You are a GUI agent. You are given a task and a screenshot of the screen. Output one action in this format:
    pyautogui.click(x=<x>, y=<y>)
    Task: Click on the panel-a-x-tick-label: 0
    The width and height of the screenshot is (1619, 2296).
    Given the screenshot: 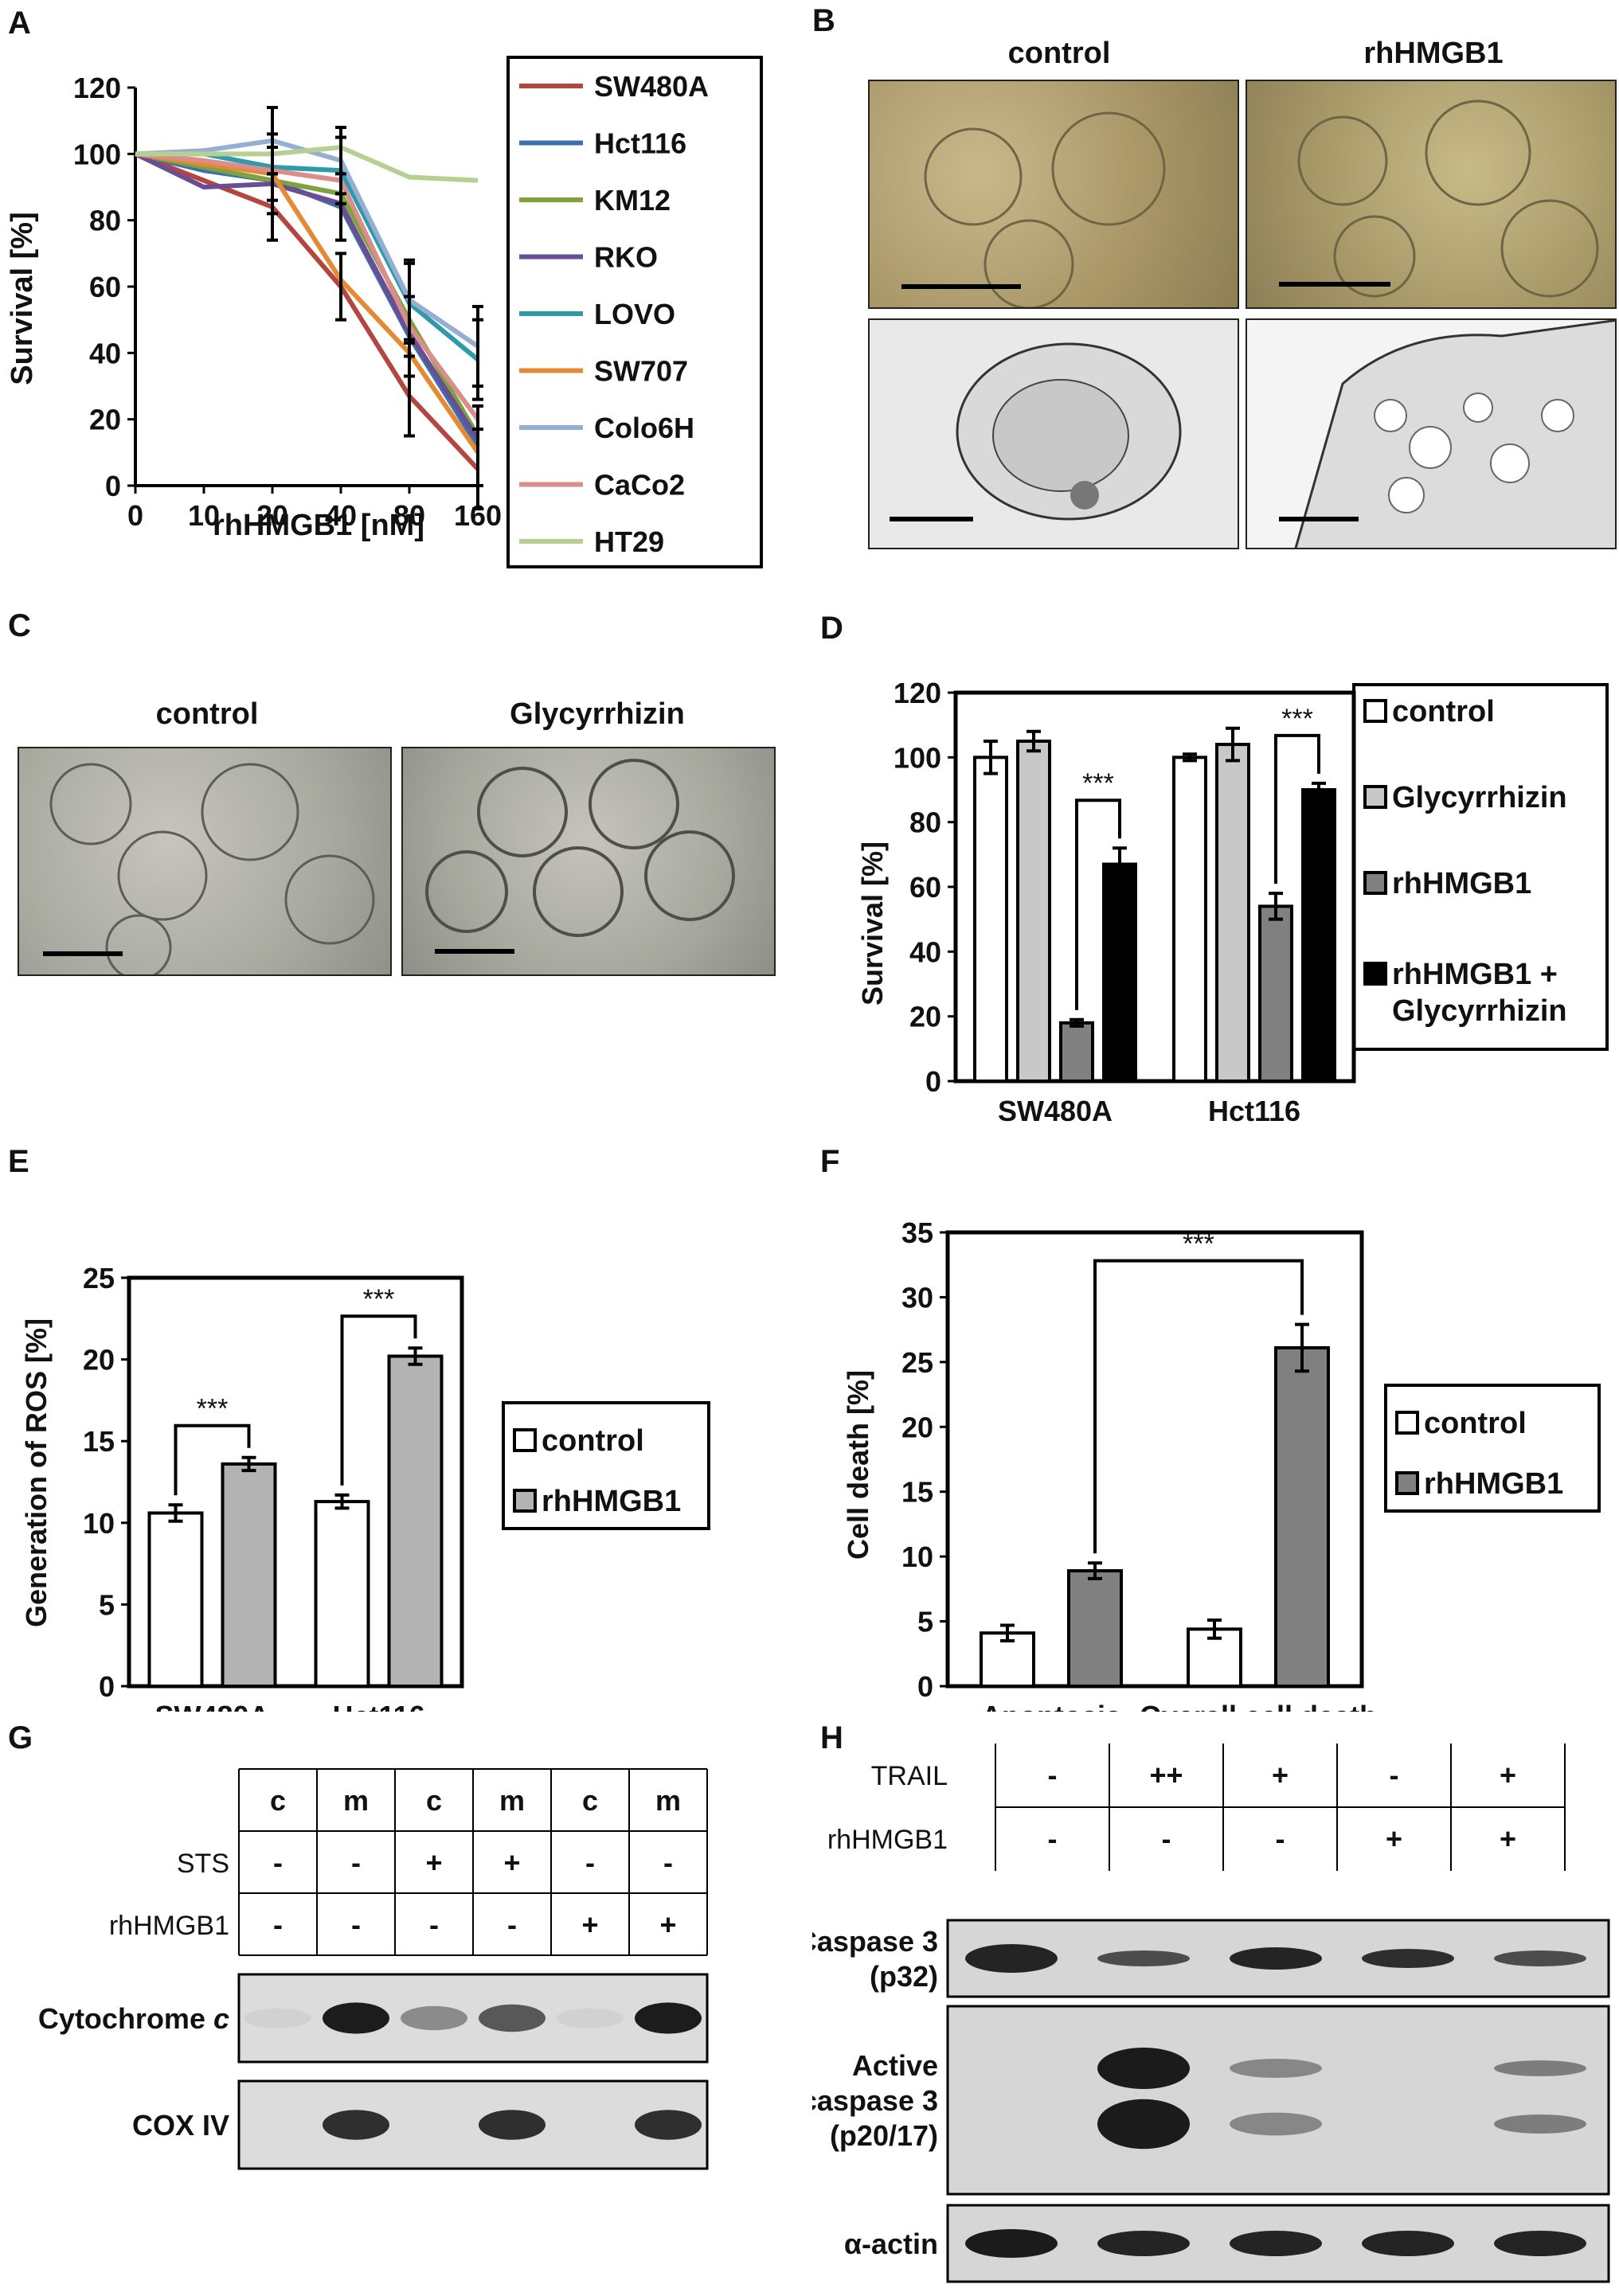 What is the action you would take?
    pyautogui.click(x=135, y=515)
    